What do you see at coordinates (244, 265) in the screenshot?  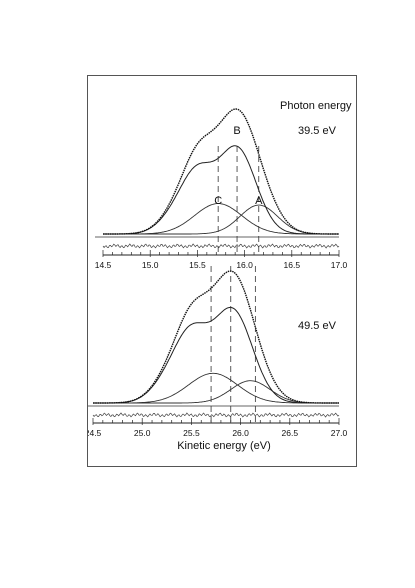 I see `x-tick-label-1-4: 16.0` at bounding box center [244, 265].